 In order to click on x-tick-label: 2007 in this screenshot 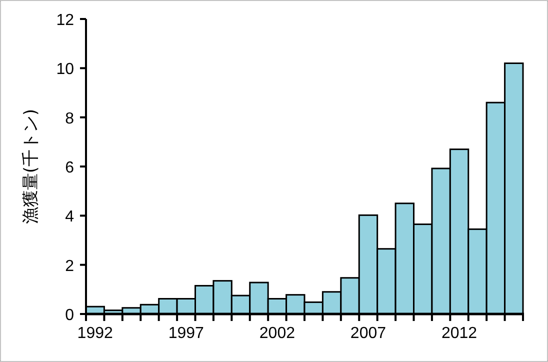, I will do `click(368, 333)`.